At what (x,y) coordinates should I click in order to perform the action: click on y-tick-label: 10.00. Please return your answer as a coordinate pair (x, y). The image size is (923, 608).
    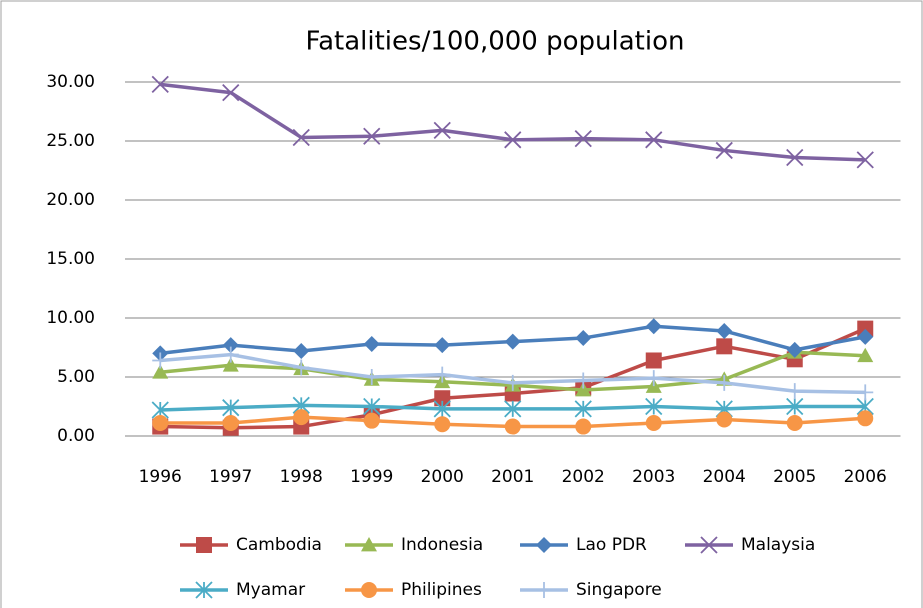
    Looking at the image, I should click on (70, 318).